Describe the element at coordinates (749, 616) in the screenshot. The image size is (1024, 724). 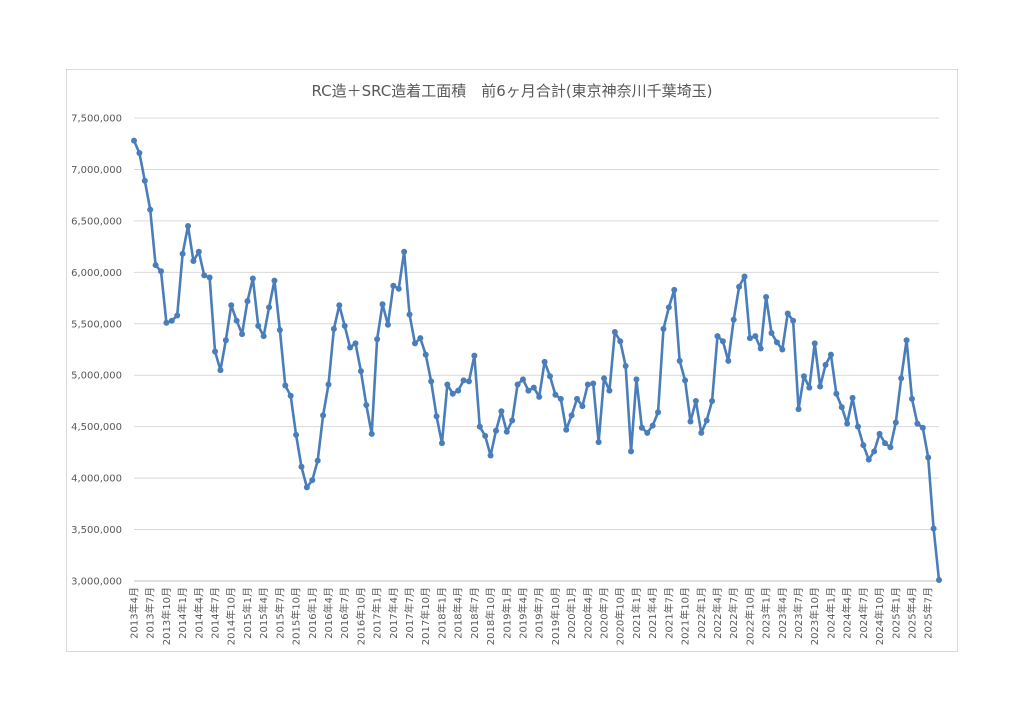
I see `x-tick-label: 2022年10月` at that location.